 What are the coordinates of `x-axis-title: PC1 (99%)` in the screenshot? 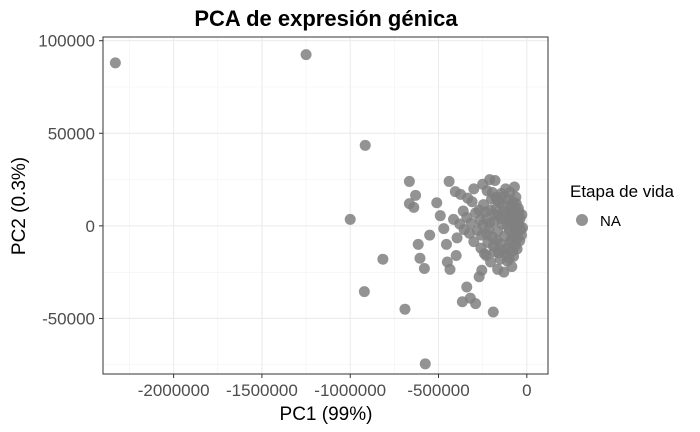 It's located at (326, 414).